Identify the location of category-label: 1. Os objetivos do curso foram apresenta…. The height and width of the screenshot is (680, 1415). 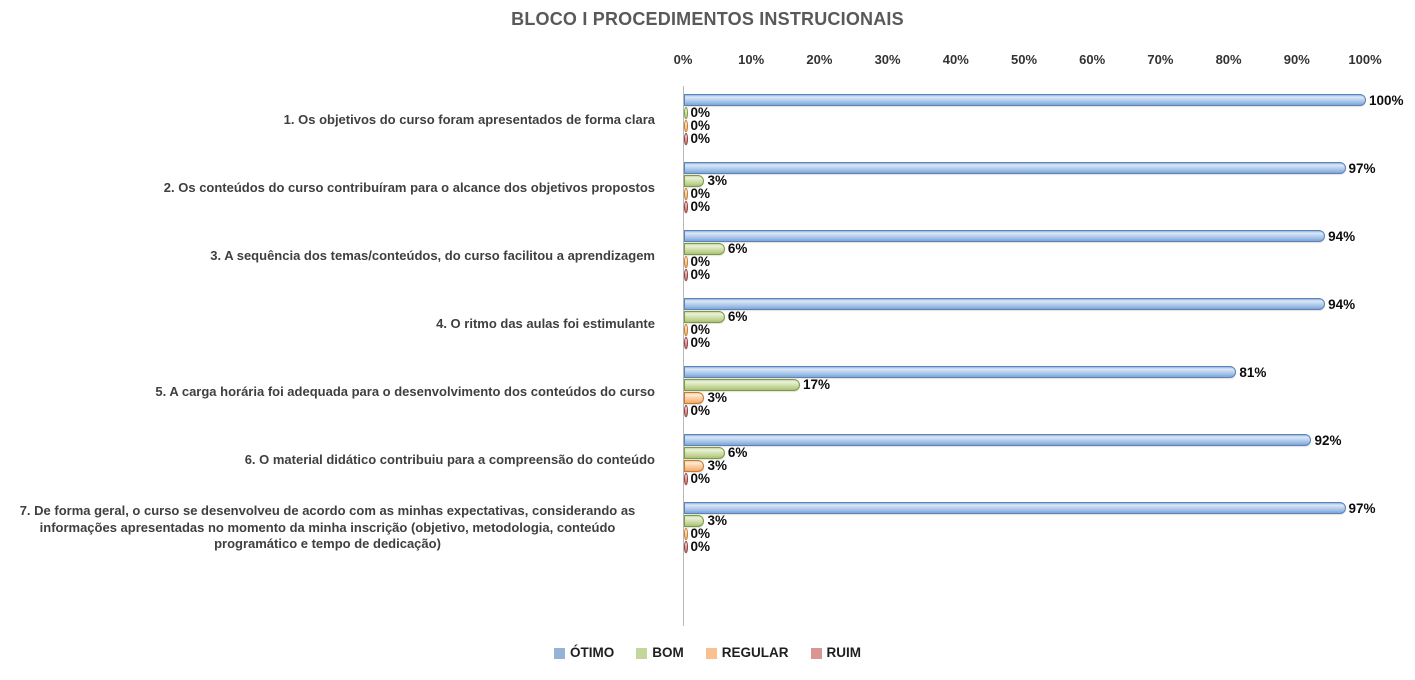
(469, 119).